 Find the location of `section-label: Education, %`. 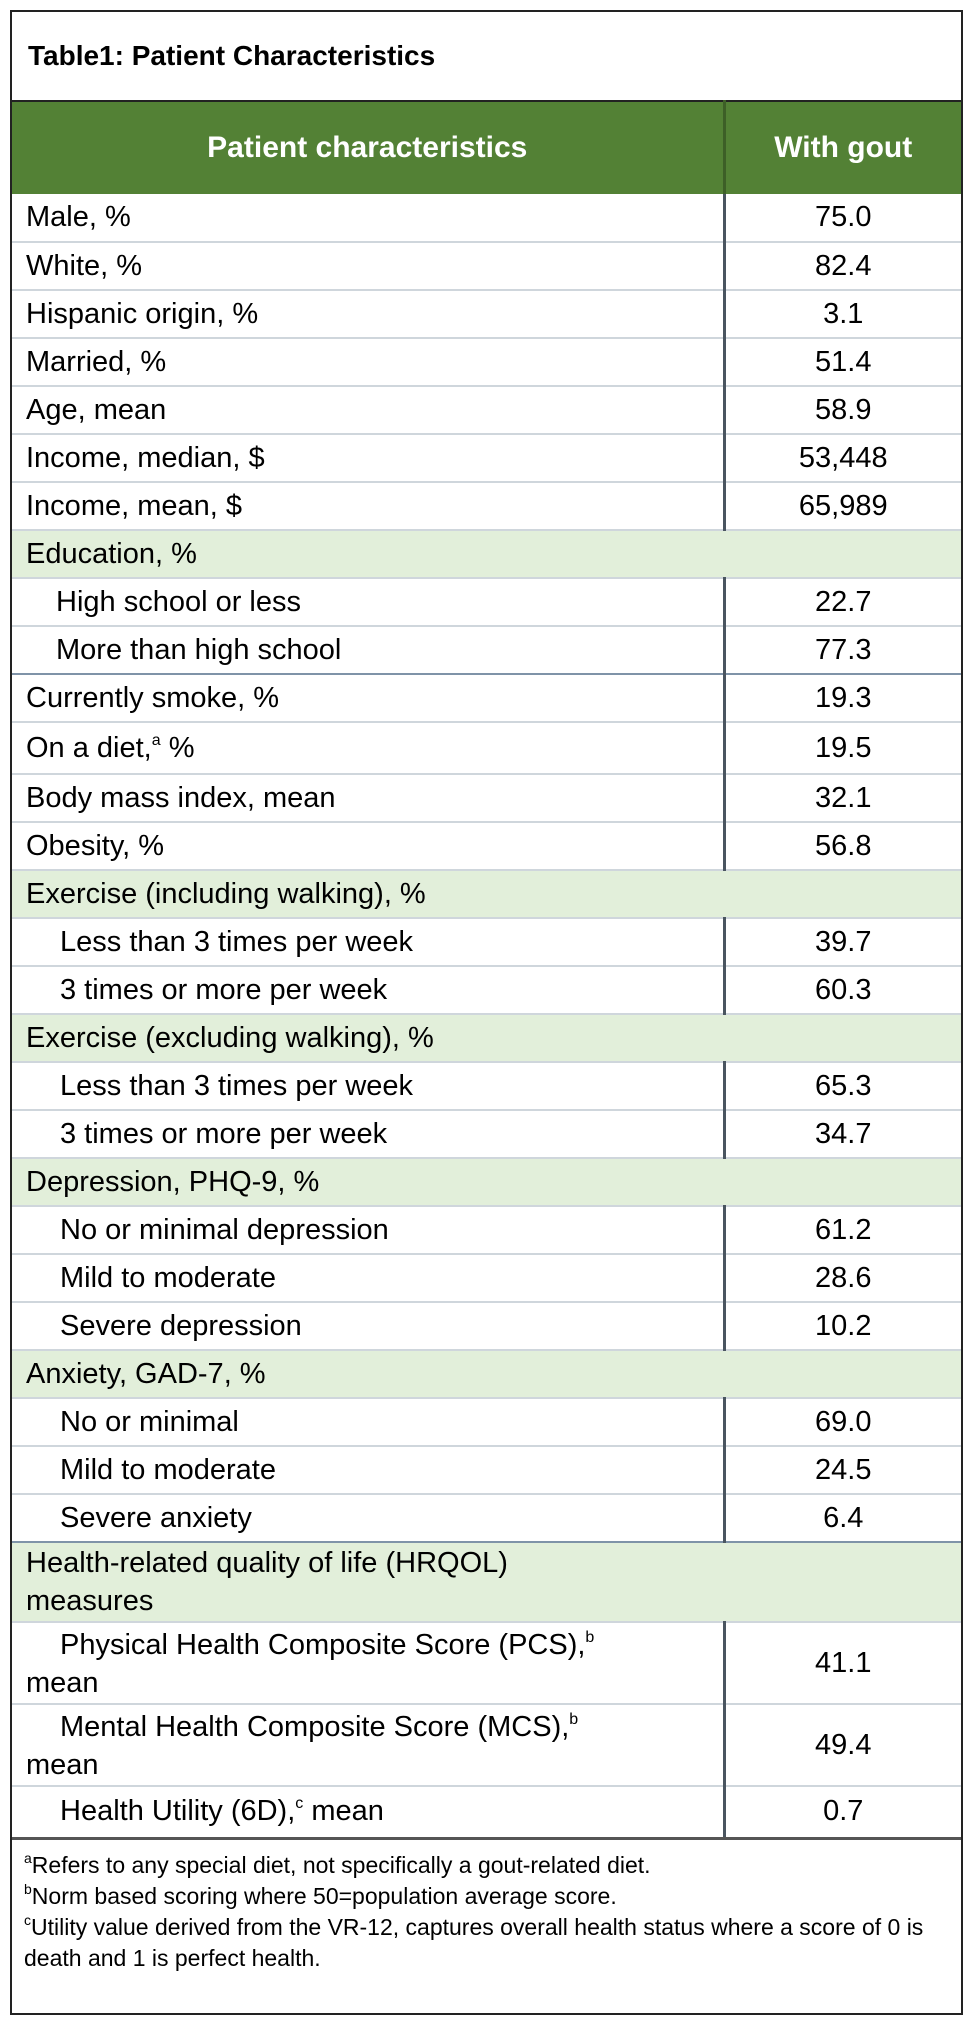

section-label: Education, % is located at coordinates (486, 554).